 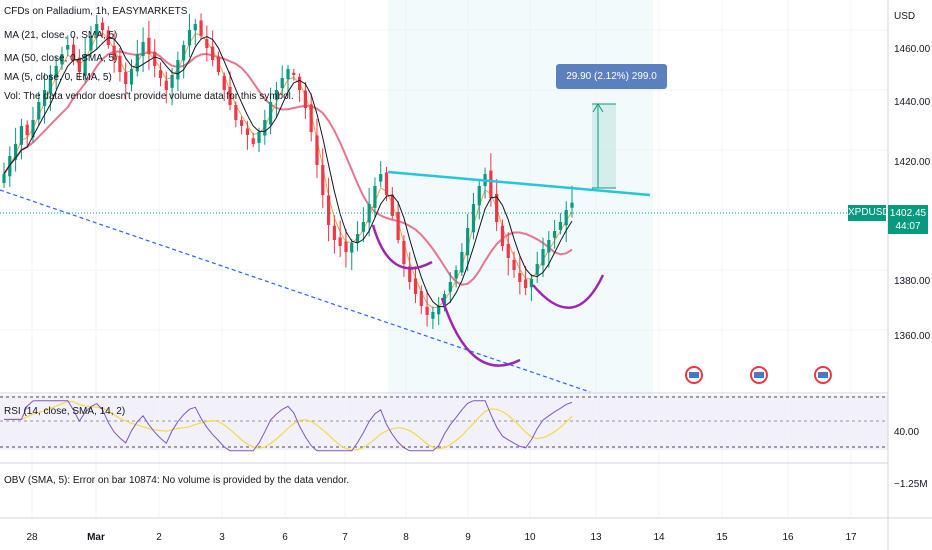 What do you see at coordinates (60, 35) in the screenshot?
I see `indicator-ma21: MA (21, close, 0, SMA, 5)` at bounding box center [60, 35].